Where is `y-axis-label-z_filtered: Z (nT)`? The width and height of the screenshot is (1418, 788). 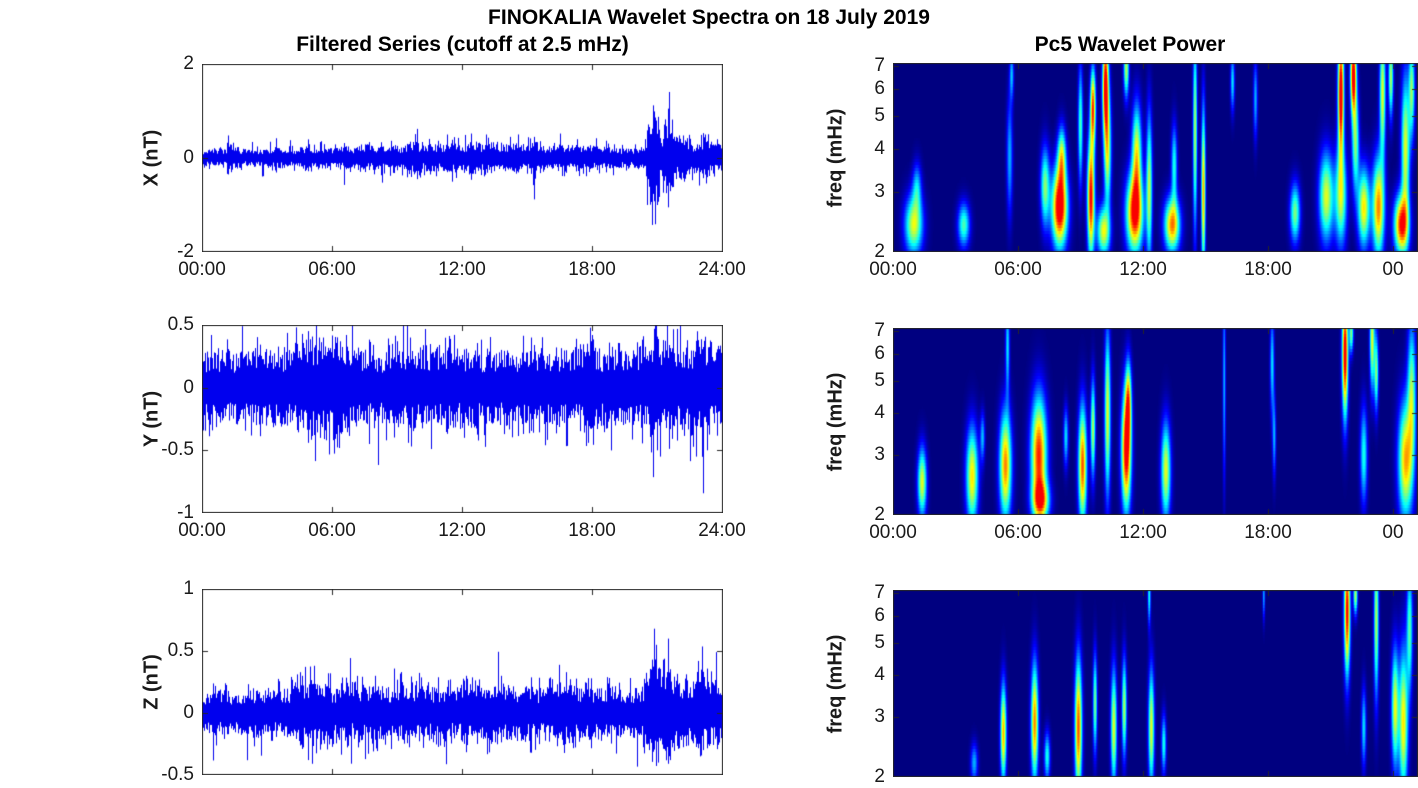
y-axis-label-z_filtered: Z (nT) is located at coordinates (151, 682).